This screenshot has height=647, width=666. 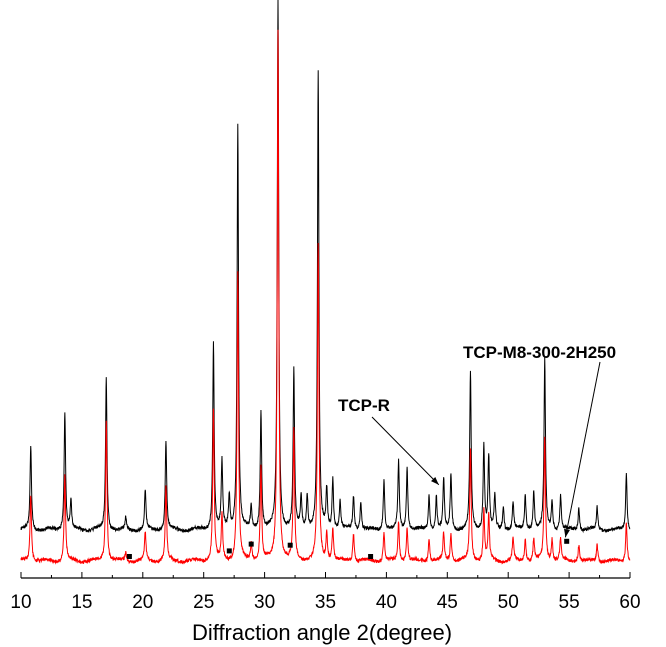 What do you see at coordinates (203, 602) in the screenshot?
I see `x-tick-label: 25` at bounding box center [203, 602].